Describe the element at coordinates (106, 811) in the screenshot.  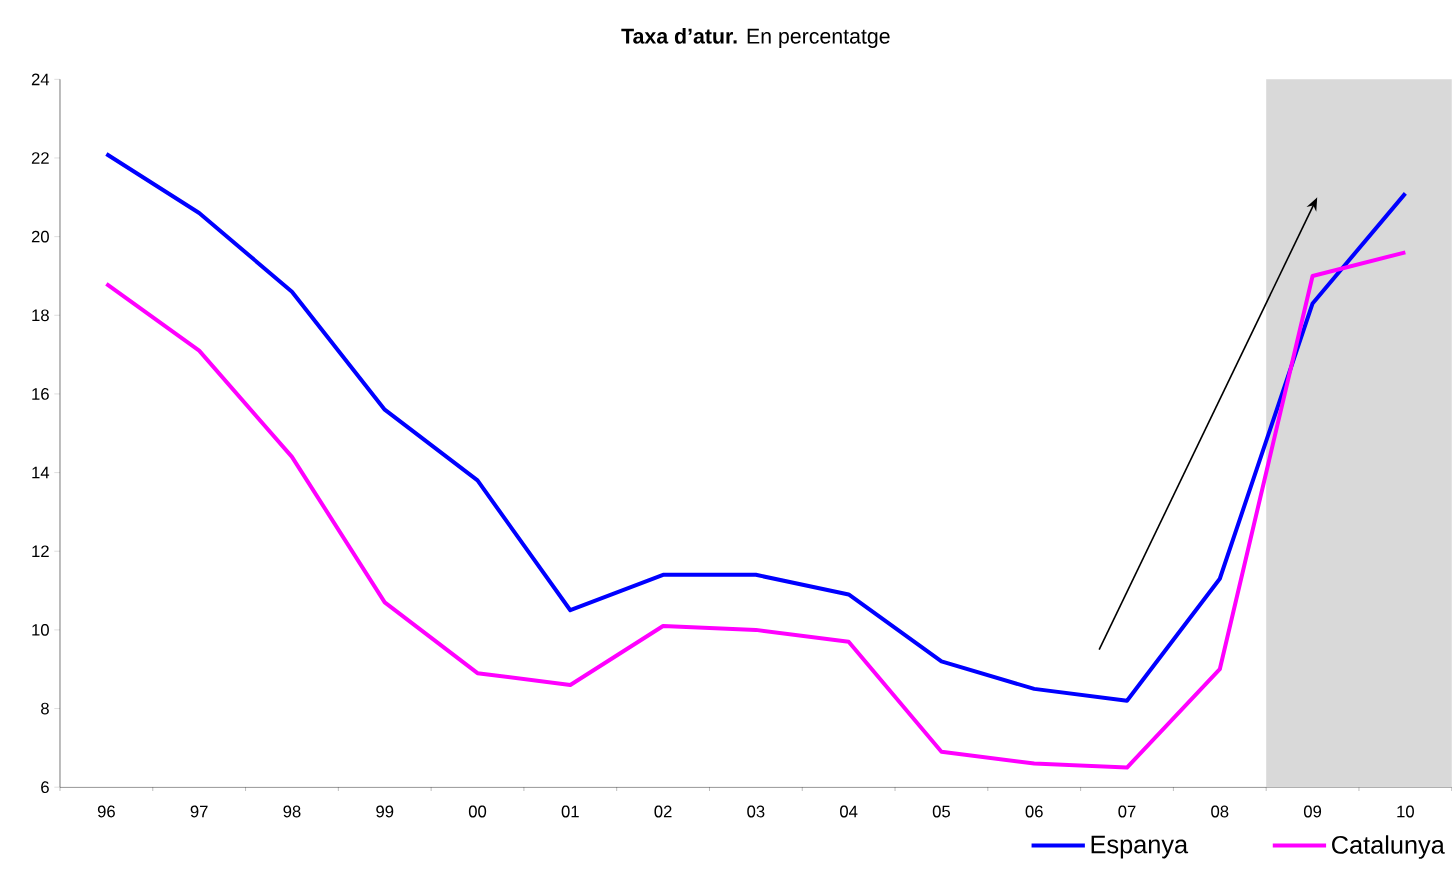
I see `x-tick-label: 96` at that location.